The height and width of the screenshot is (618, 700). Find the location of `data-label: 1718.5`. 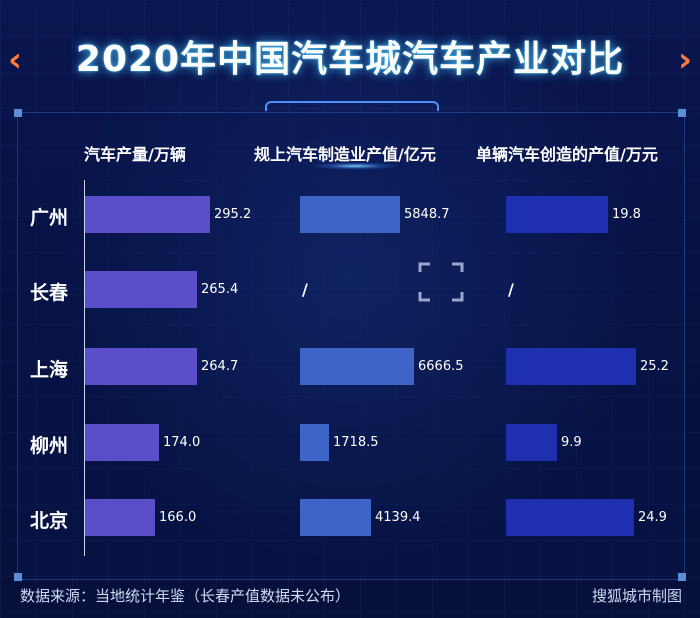

data-label: 1718.5 is located at coordinates (356, 442).